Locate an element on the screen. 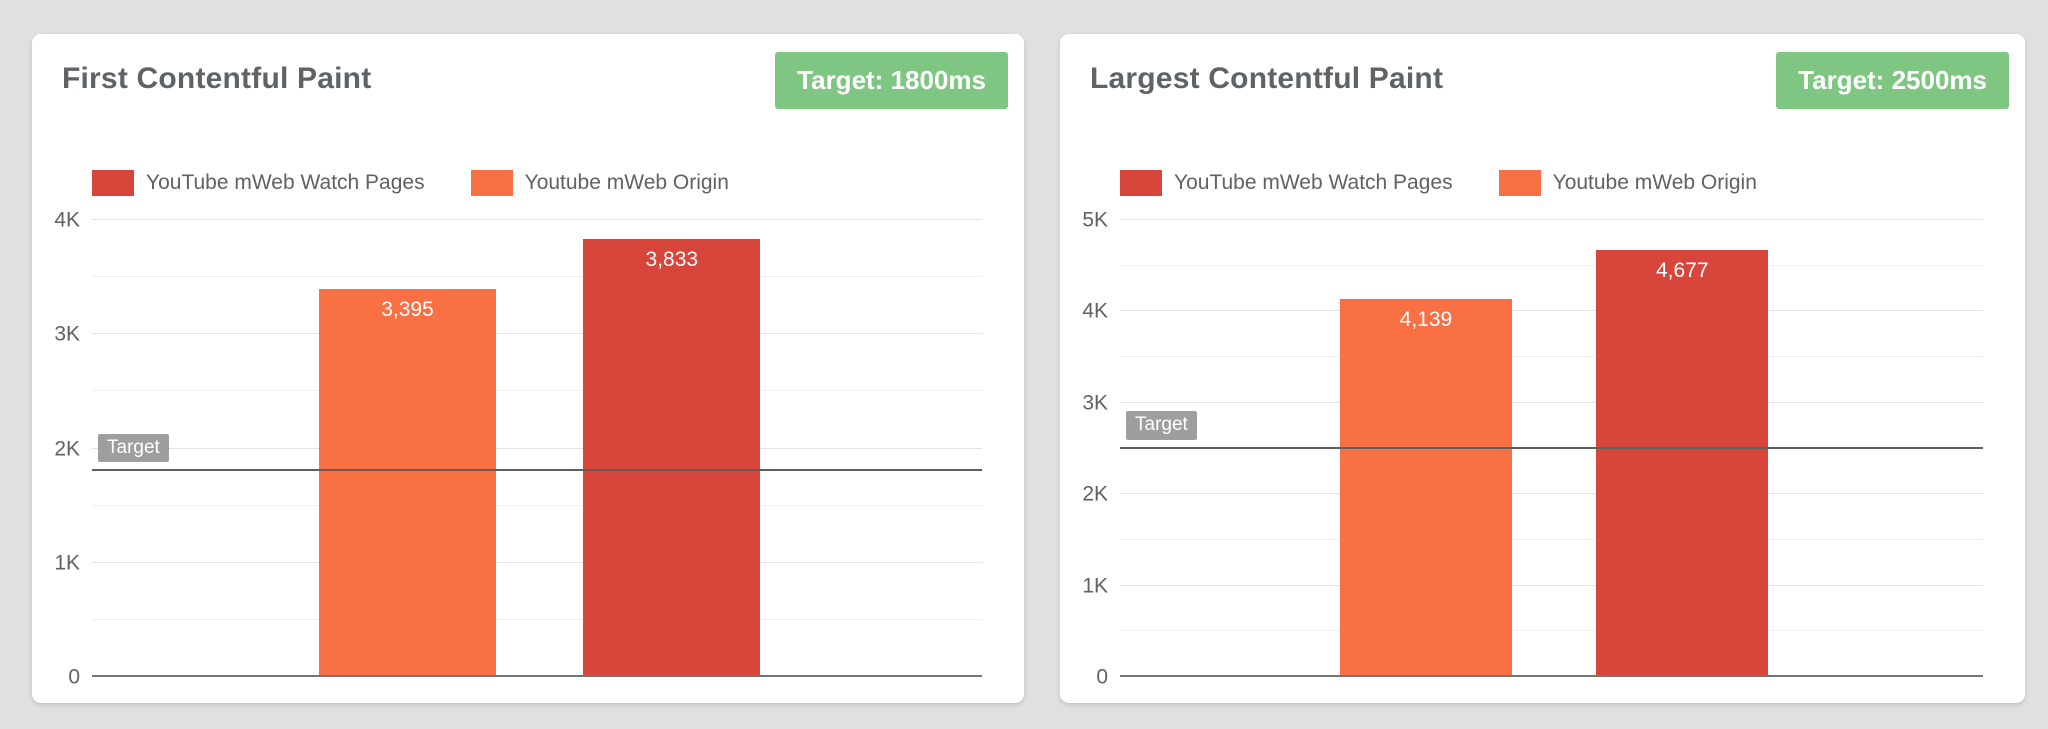 This screenshot has height=729, width=2048. bar-value-label: 3,395 is located at coordinates (407, 310).